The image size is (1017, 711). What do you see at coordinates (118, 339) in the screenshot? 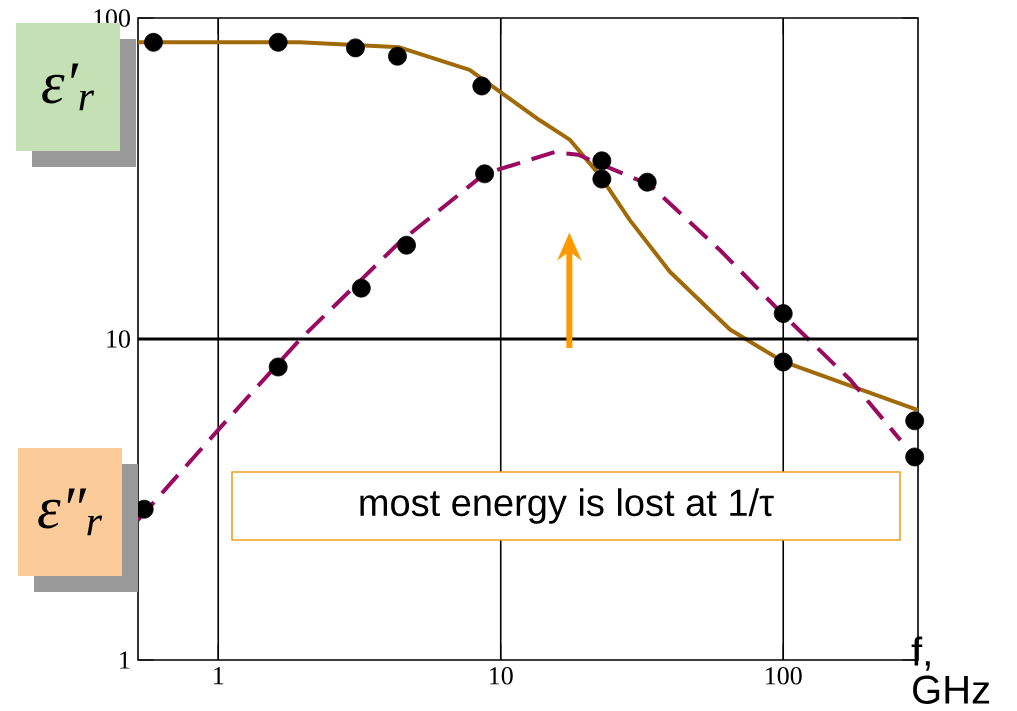
I see `y-tick-label: 10` at bounding box center [118, 339].